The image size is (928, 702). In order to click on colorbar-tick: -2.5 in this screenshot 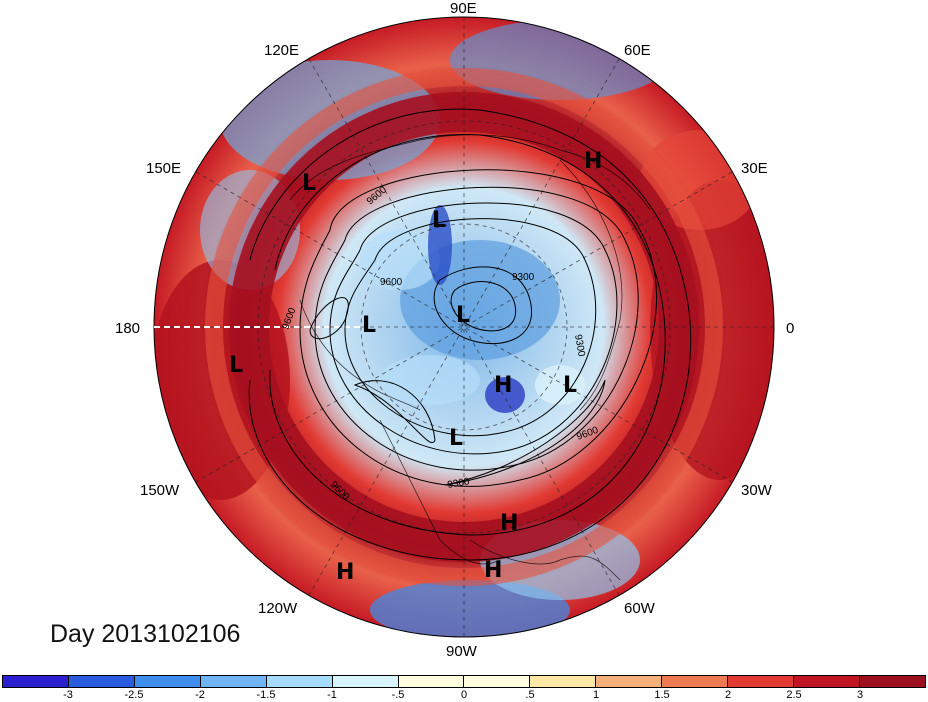, I will do `click(134, 695)`.